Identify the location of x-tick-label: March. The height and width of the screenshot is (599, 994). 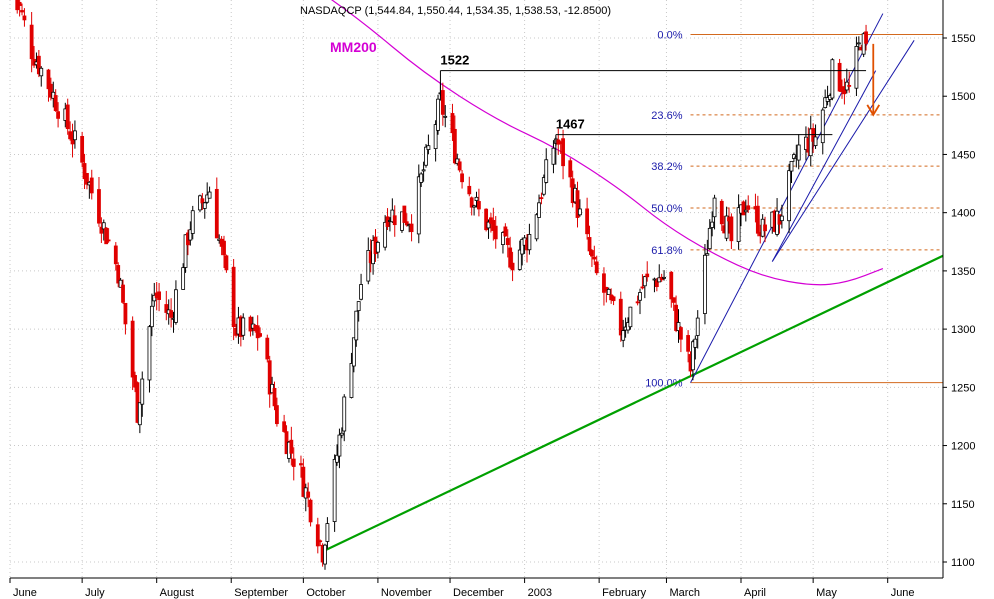
(684, 593).